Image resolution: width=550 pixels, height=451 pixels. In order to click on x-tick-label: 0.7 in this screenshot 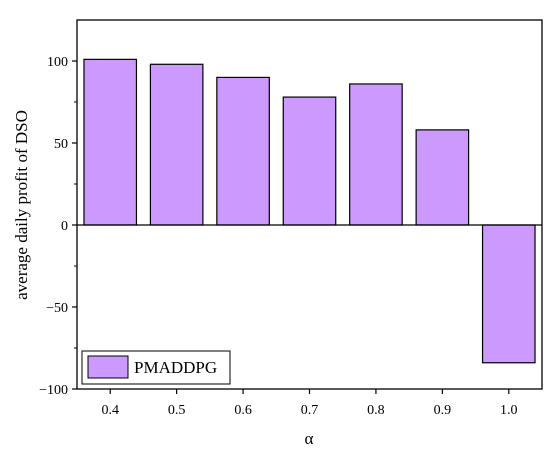, I will do `click(310, 410)`.